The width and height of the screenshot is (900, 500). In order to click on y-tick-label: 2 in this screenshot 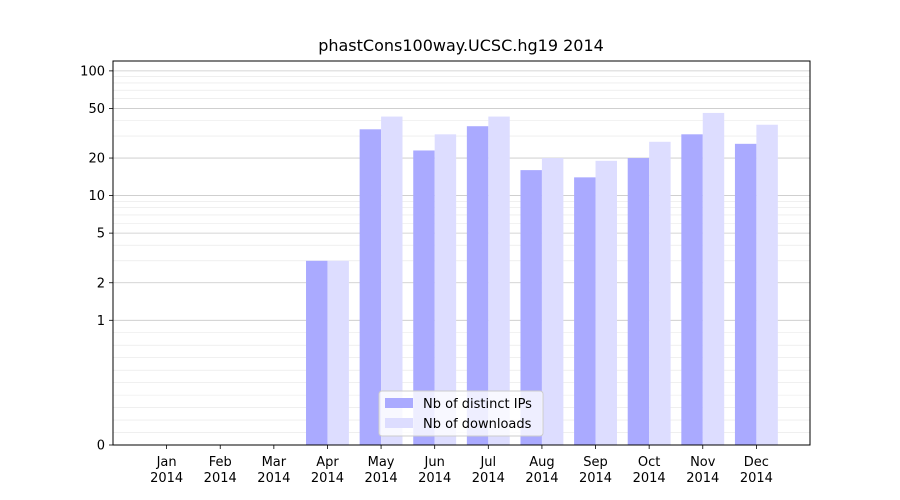, I will do `click(101, 283)`.